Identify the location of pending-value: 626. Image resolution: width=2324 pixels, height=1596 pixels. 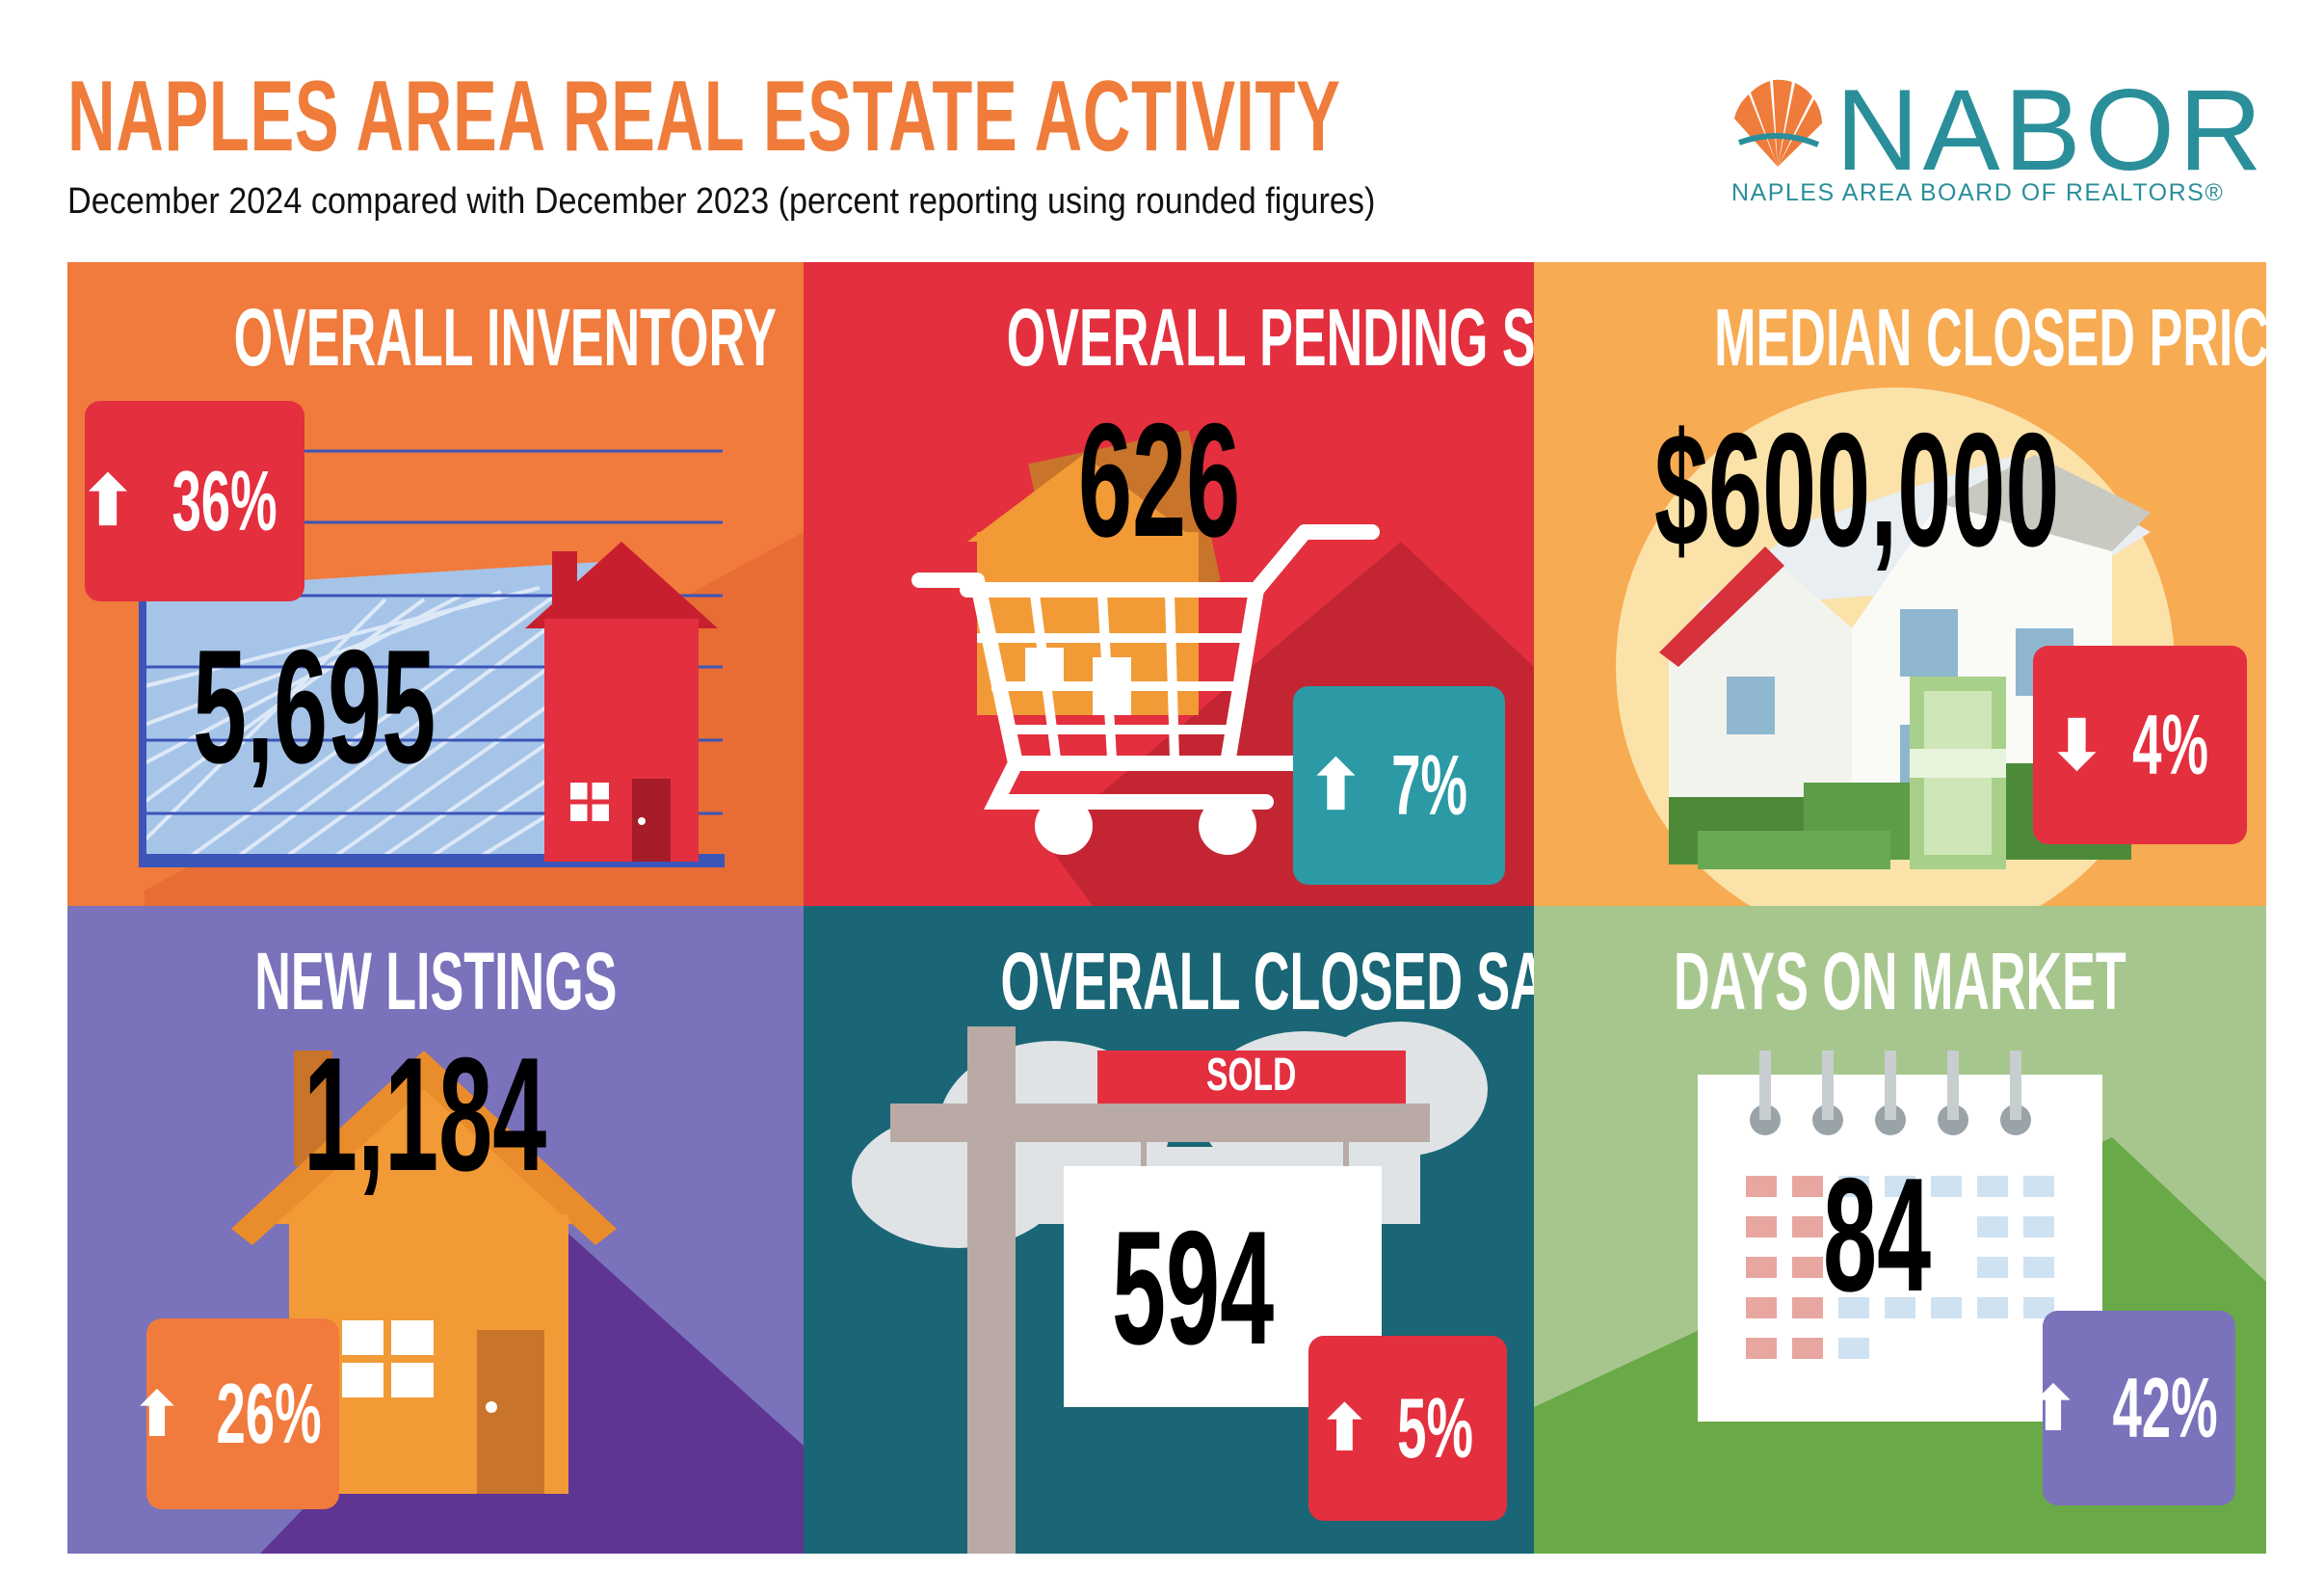
(1160, 480).